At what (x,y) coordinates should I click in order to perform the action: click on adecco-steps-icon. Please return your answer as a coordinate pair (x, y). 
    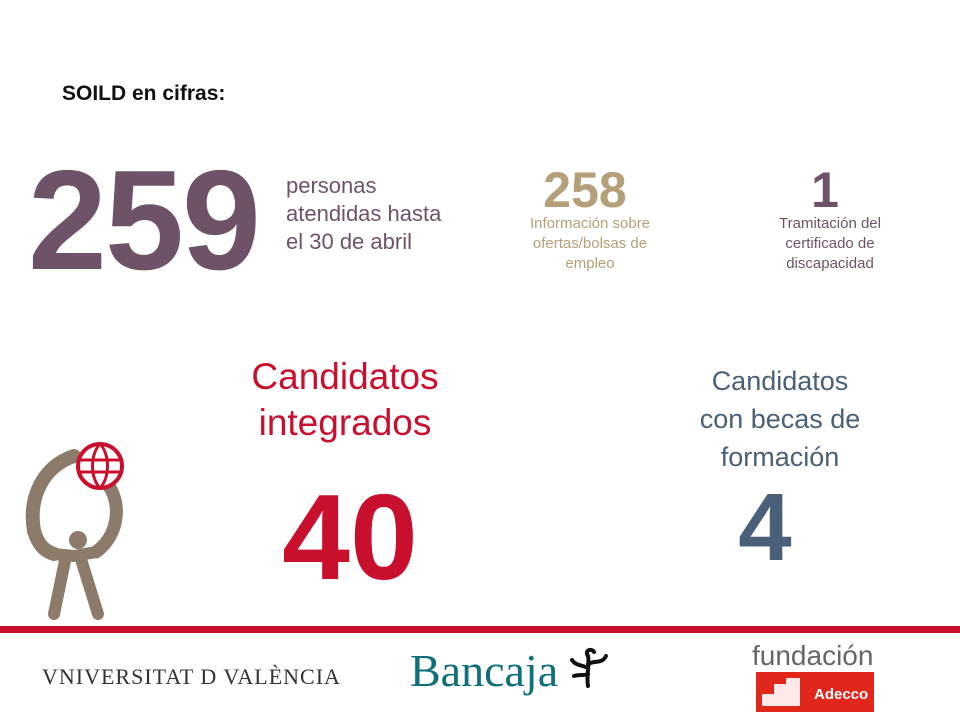
    Looking at the image, I should click on (815, 692).